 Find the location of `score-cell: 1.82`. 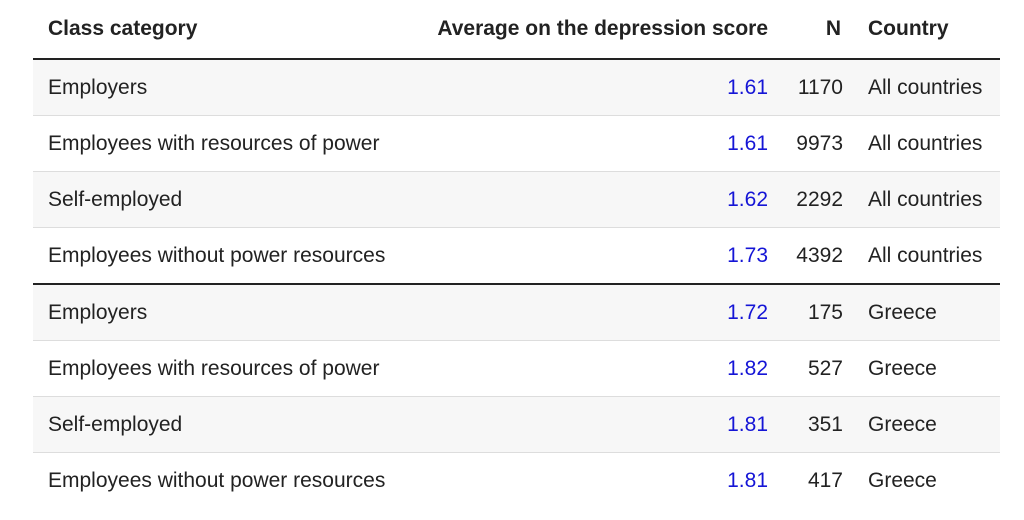

score-cell: 1.82 is located at coordinates (600, 368).